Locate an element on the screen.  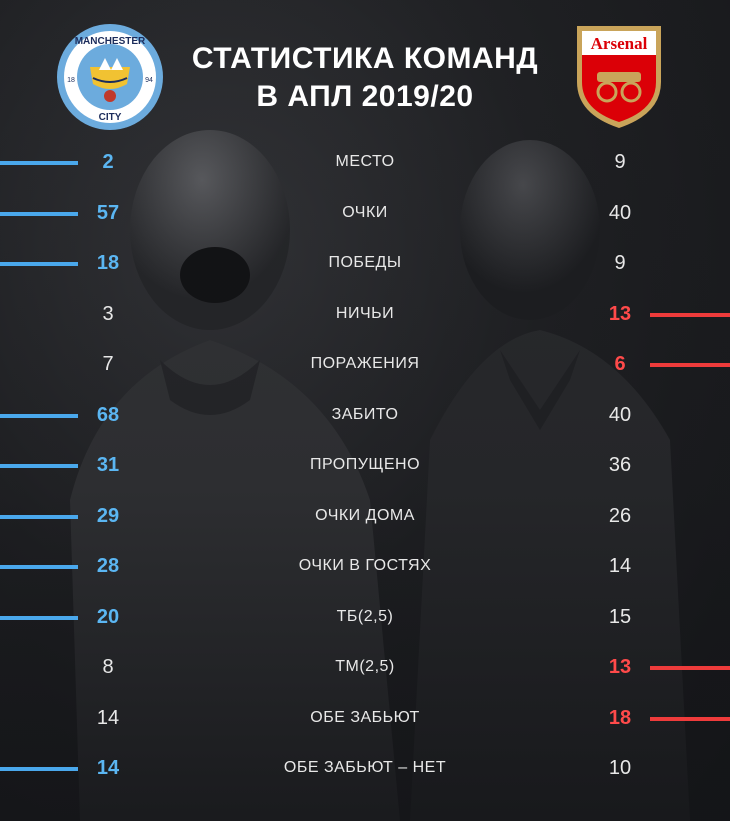
left-team-value: 2 is located at coordinates (108, 162).